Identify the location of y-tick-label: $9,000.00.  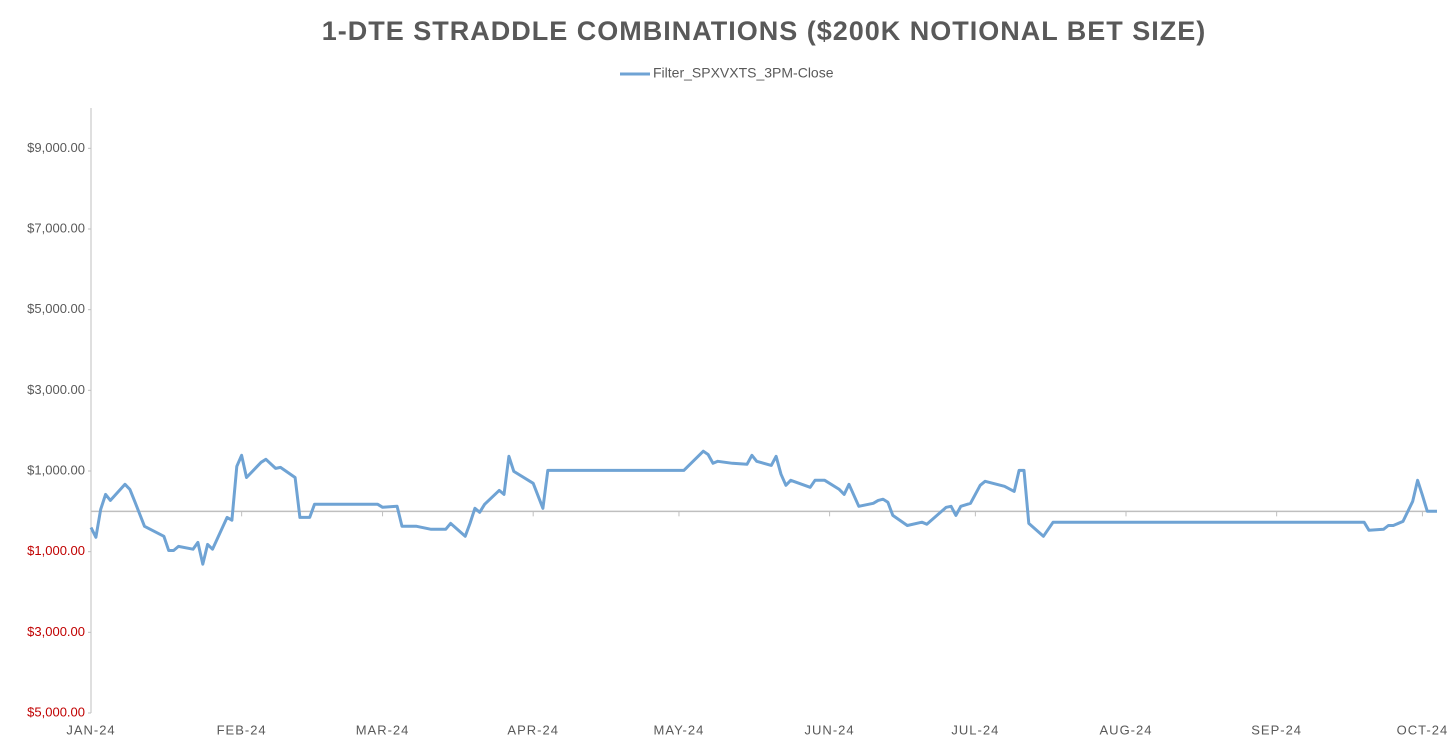
(56, 147).